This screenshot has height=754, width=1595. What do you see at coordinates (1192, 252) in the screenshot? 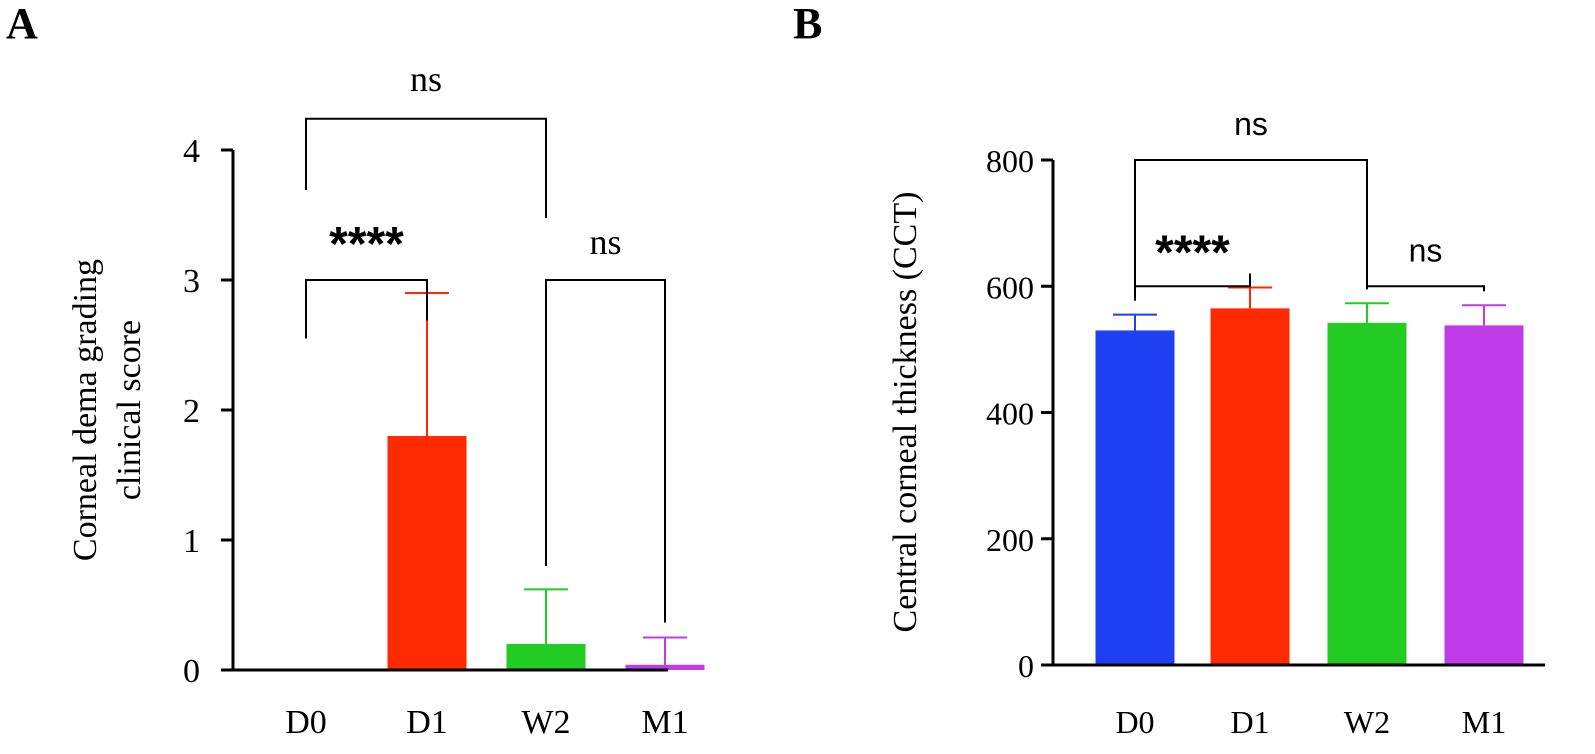
I see `panel-b-significance-label-2: ****` at bounding box center [1192, 252].